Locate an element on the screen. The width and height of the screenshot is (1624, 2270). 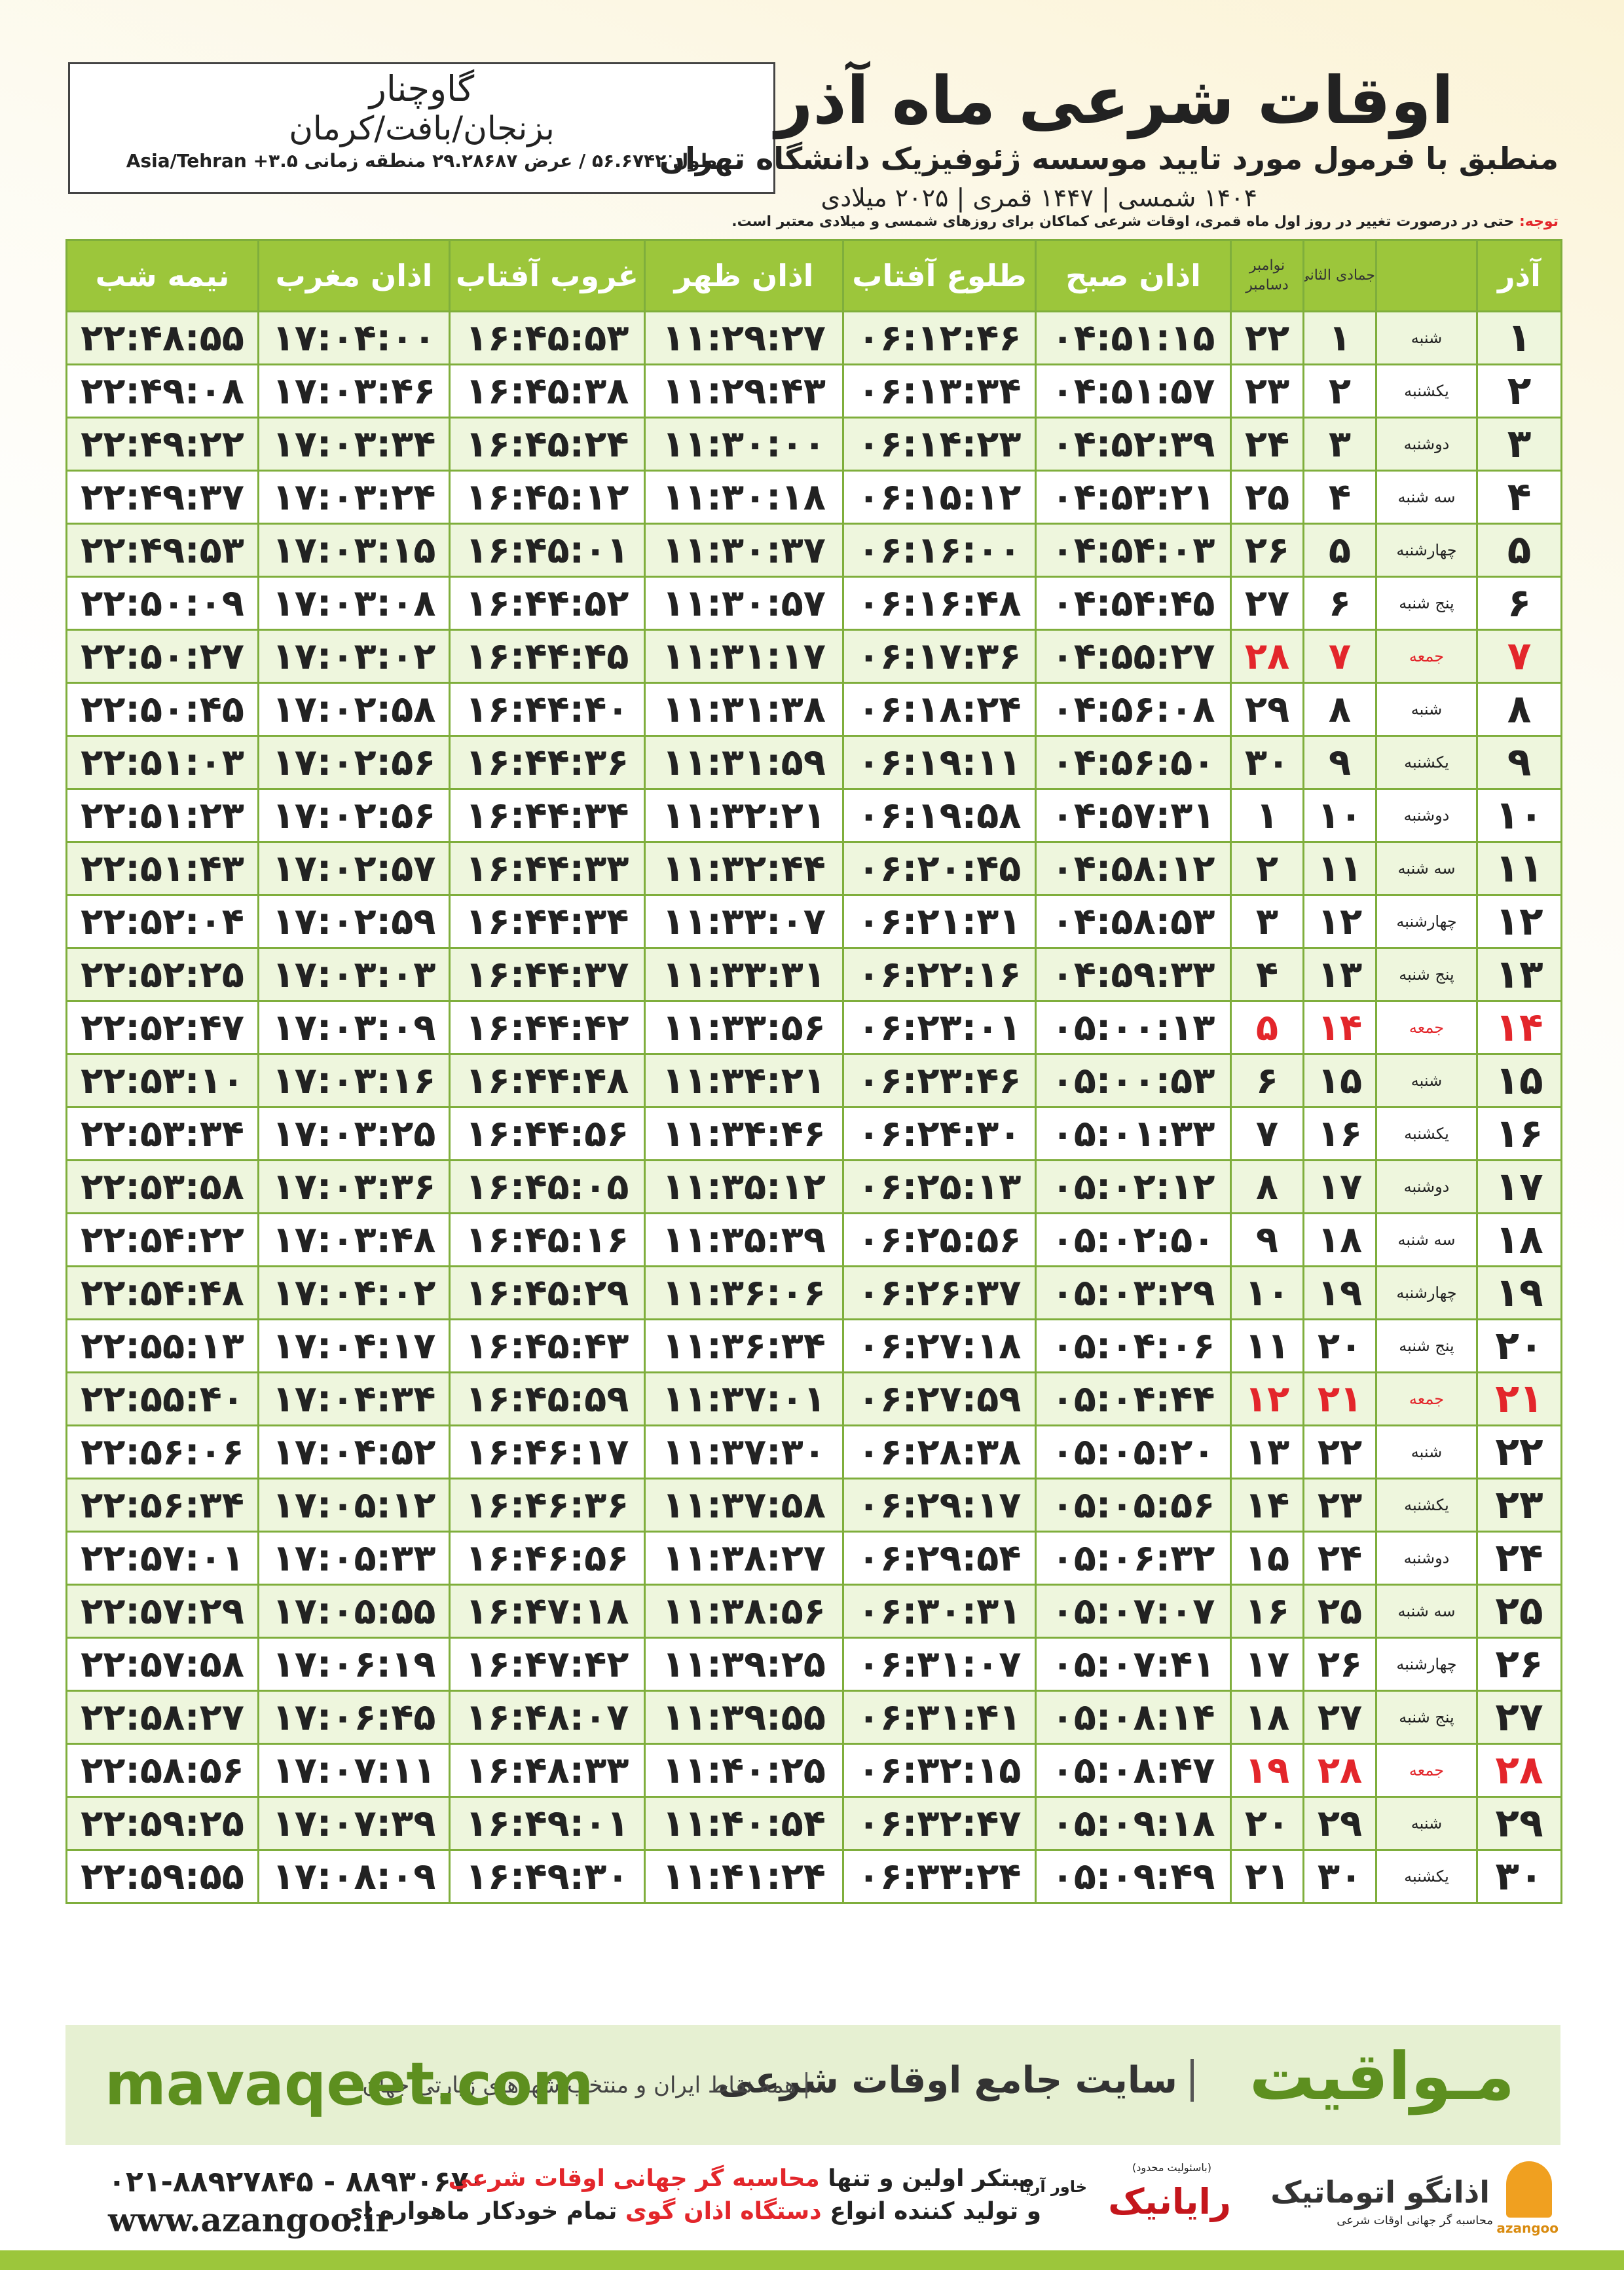
highlight: دستگاه اذان گوی is located at coordinates (723, 2211).